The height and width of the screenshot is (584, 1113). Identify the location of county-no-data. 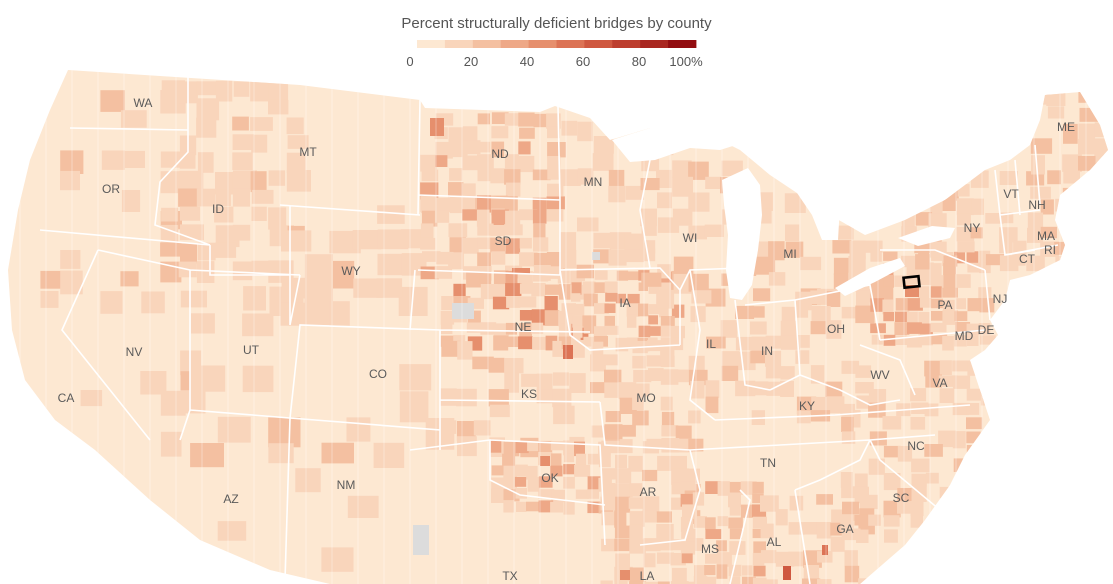
(596, 256).